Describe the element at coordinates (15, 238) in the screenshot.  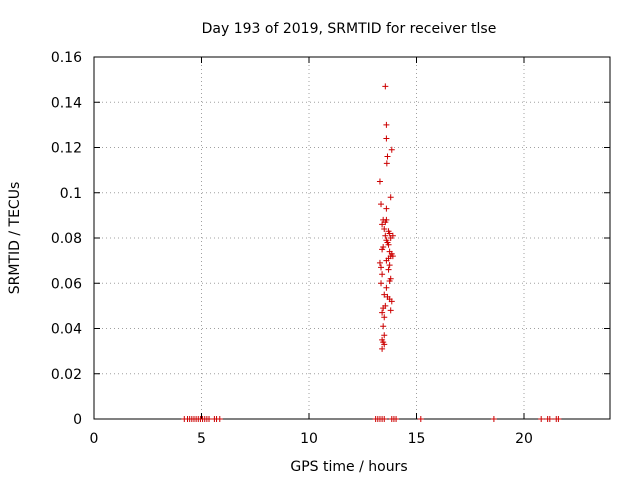
I see `y-axis-label: SRMTID / TECUs` at that location.